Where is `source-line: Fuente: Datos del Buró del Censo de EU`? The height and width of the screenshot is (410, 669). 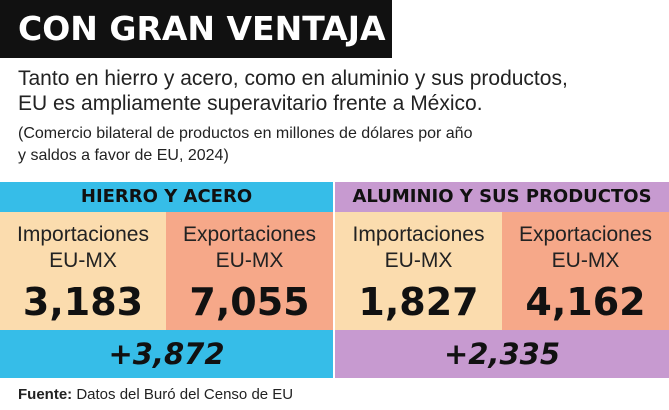
source-line: Fuente: Datos del Buró del Censo de EU is located at coordinates (155, 395).